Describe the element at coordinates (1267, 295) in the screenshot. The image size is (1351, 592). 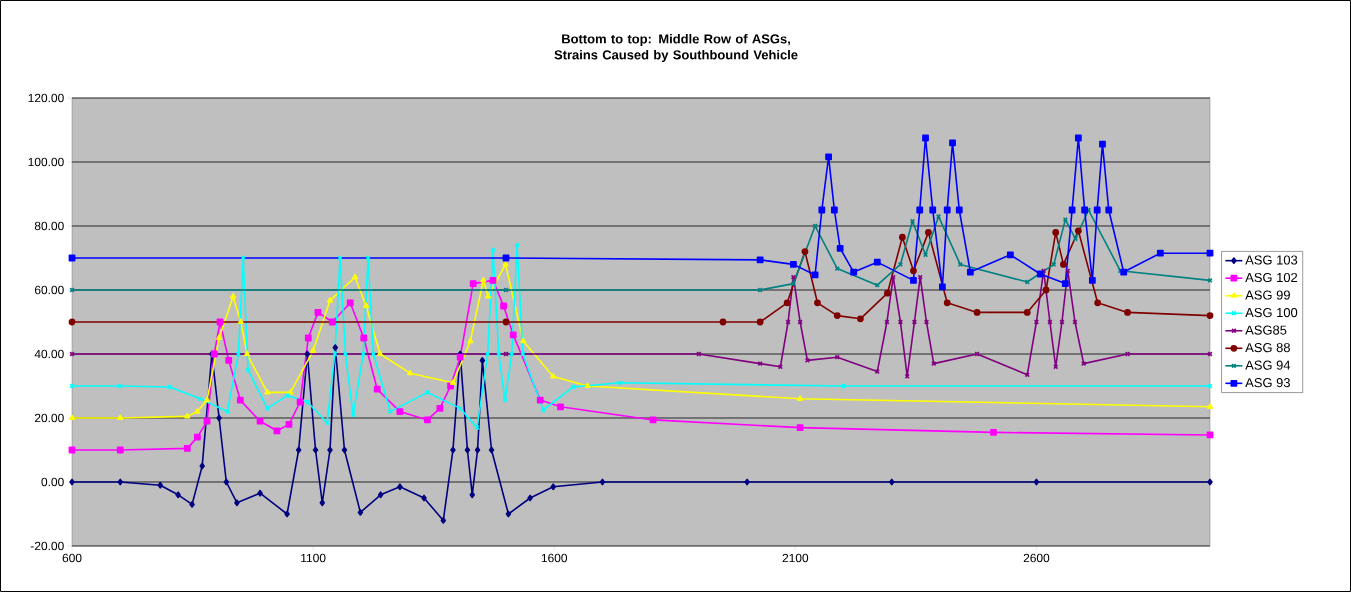
I see `legend-label: ASG 99` at that location.